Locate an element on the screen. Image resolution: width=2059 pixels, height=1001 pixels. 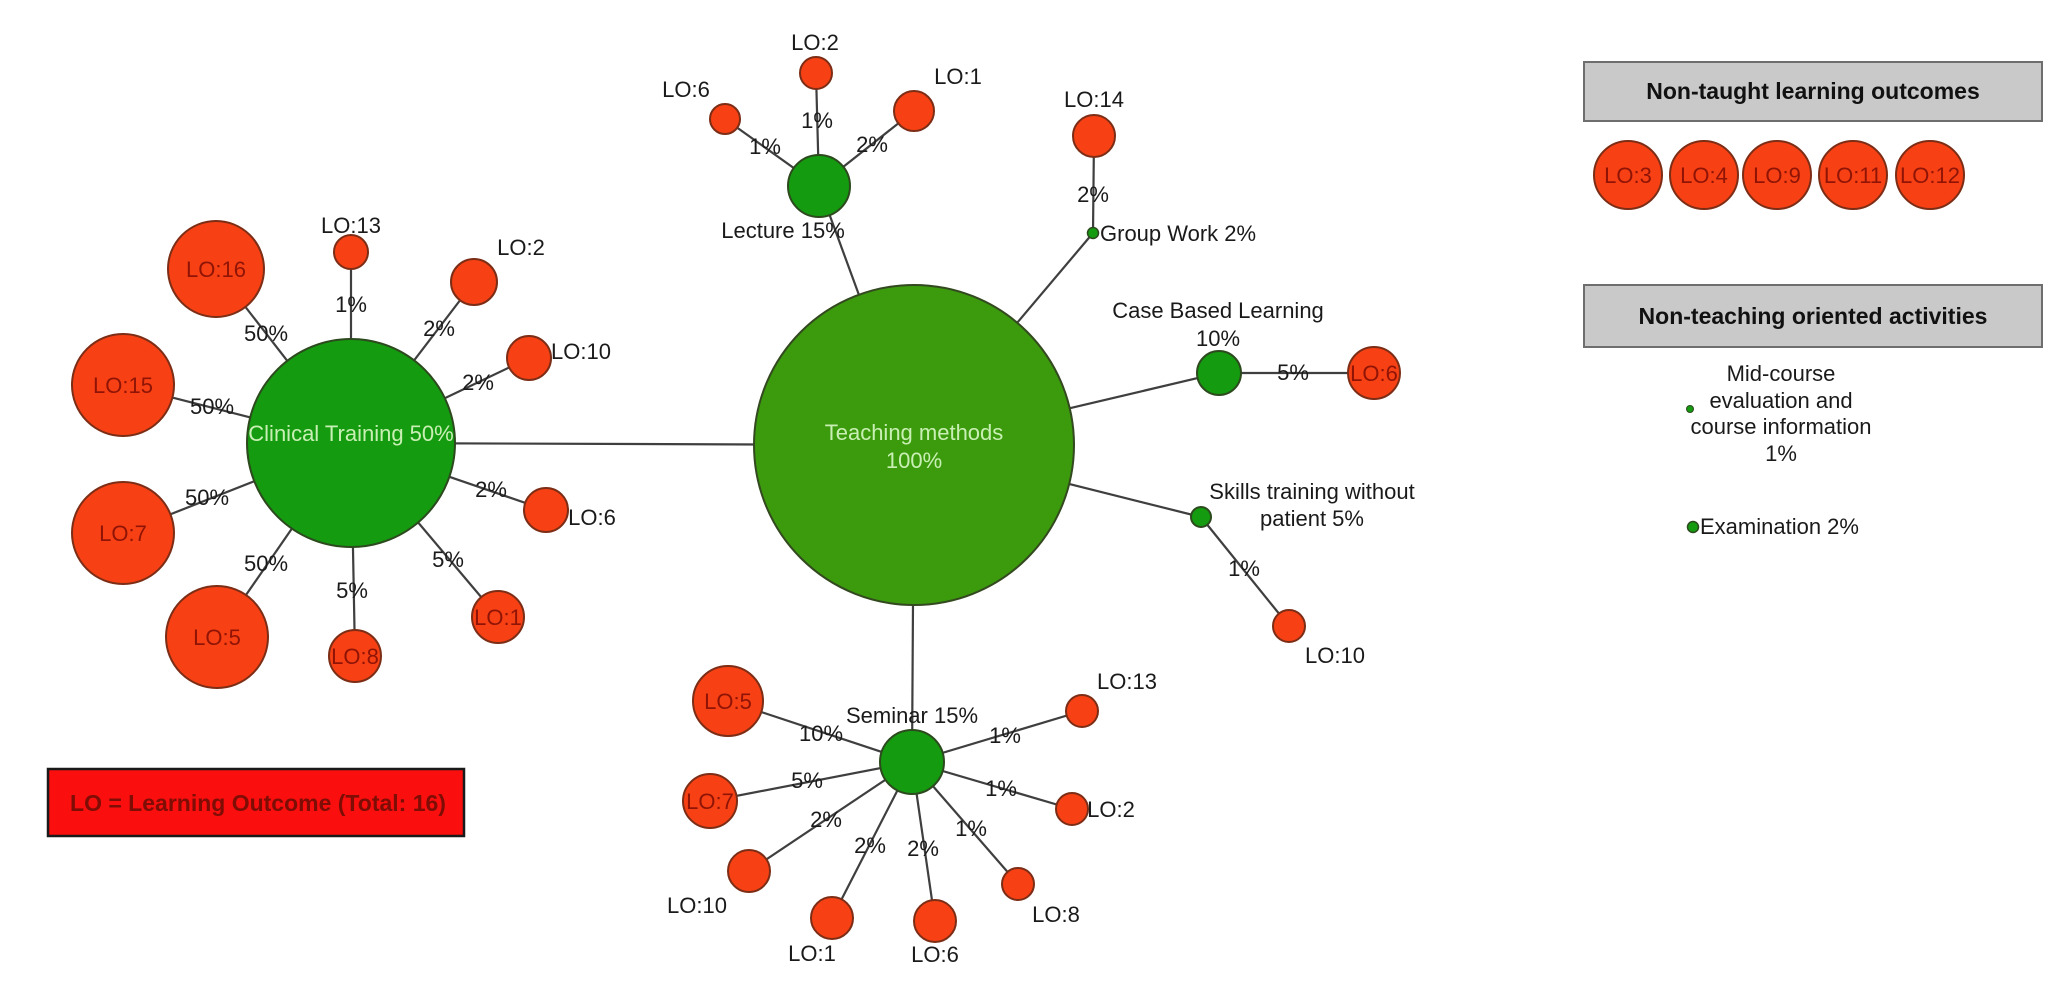
svg-text:LO = Learning Outcome (Total:: LO = Learning Outcome (Total: 16) is located at coordinates (258, 803).